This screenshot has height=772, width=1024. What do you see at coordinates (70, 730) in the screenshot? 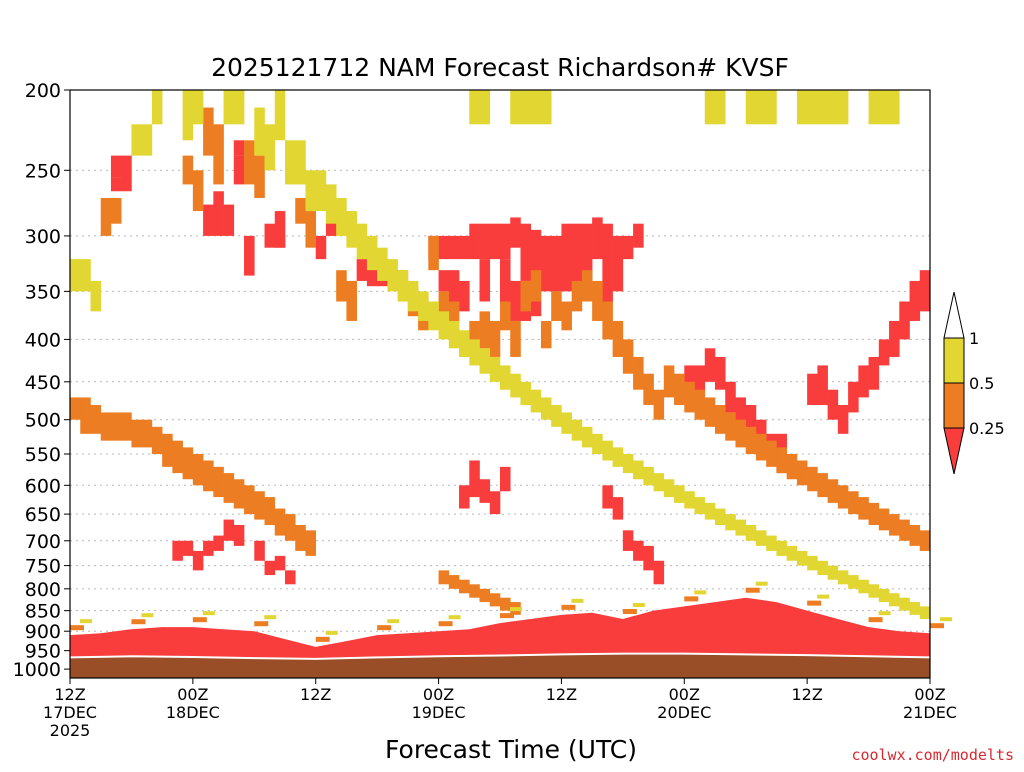
I see `x-tick-label: 2025` at bounding box center [70, 730].